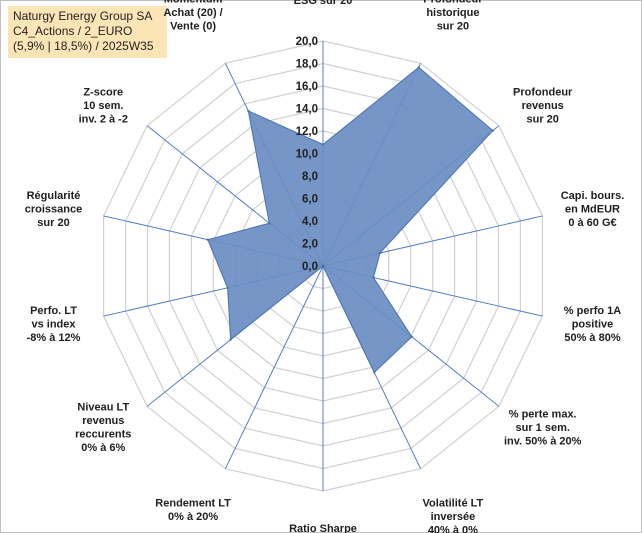 The width and height of the screenshot is (642, 533). I want to click on tick-label: 16,0, so click(307, 87).